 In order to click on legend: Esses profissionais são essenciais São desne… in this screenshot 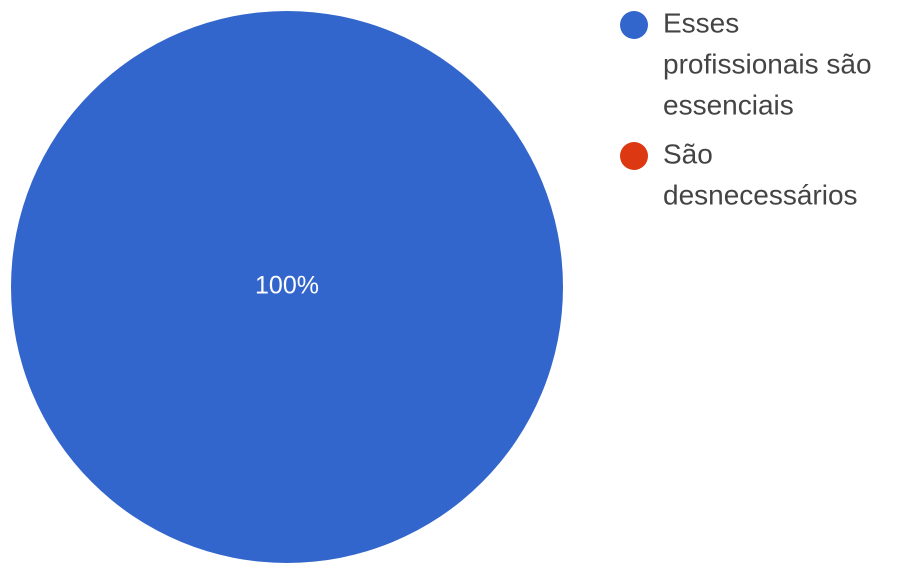, I will do `click(746, 108)`.